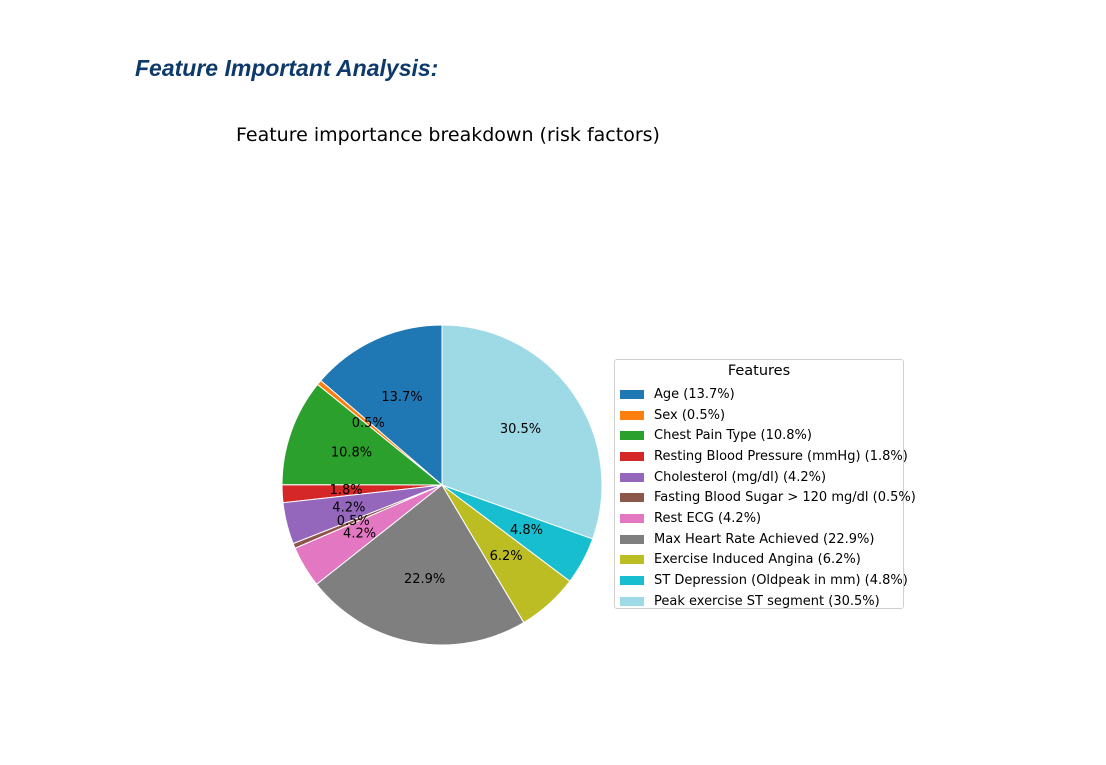 Image resolution: width=1106 pixels, height=765 pixels. I want to click on slice-pct-label-chest-pain-type: 10.8%, so click(351, 452).